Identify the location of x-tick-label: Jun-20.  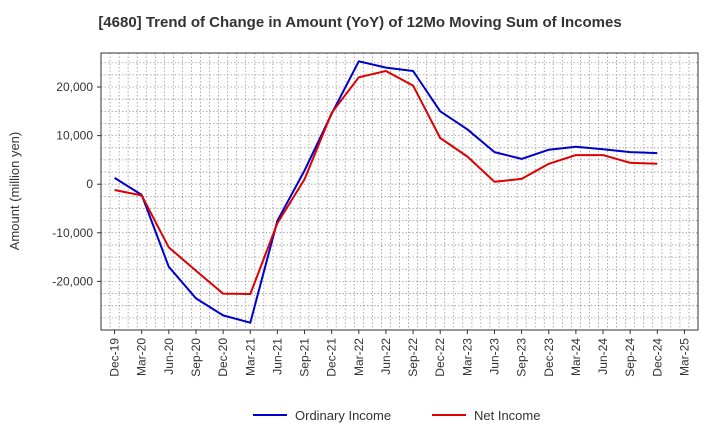
(169, 356).